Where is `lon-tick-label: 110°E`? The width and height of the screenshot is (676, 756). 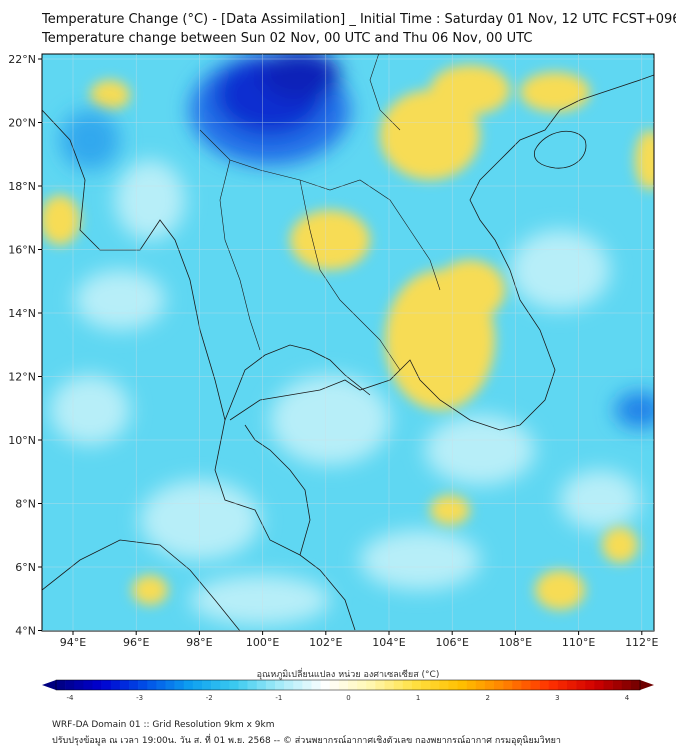 lon-tick-label: 110°E is located at coordinates (578, 642).